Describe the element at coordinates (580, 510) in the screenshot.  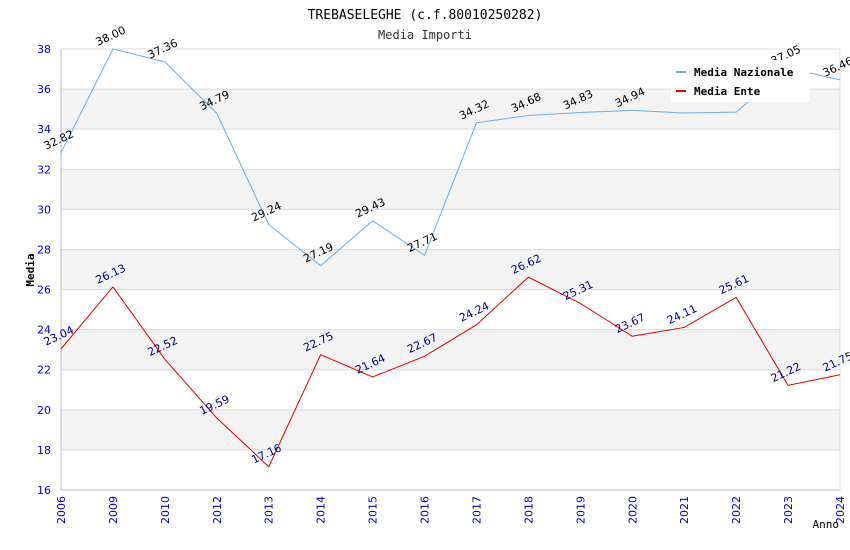
I see `x-tick-label: 2019` at that location.